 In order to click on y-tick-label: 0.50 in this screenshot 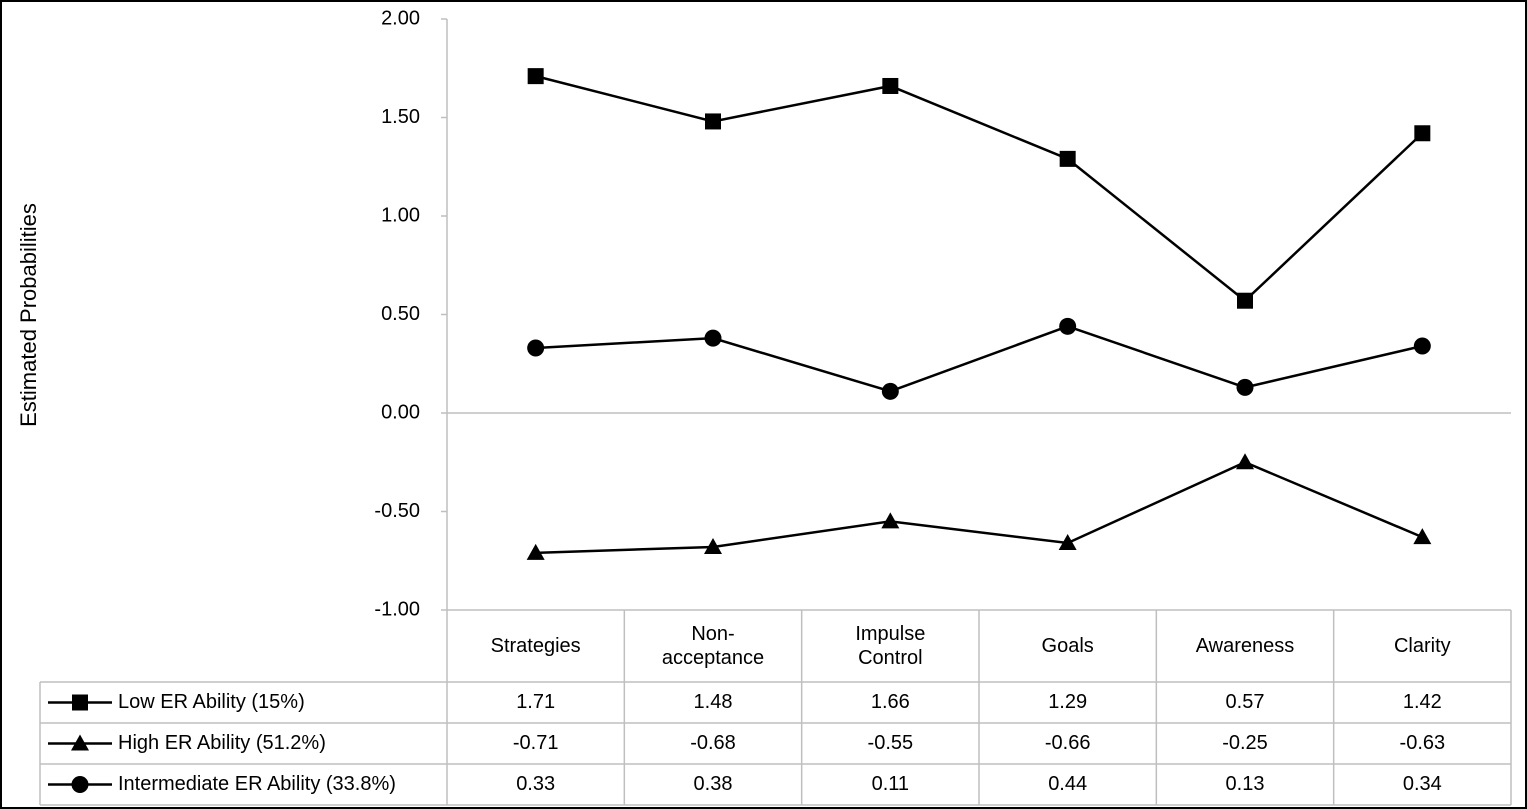, I will do `click(400, 314)`.